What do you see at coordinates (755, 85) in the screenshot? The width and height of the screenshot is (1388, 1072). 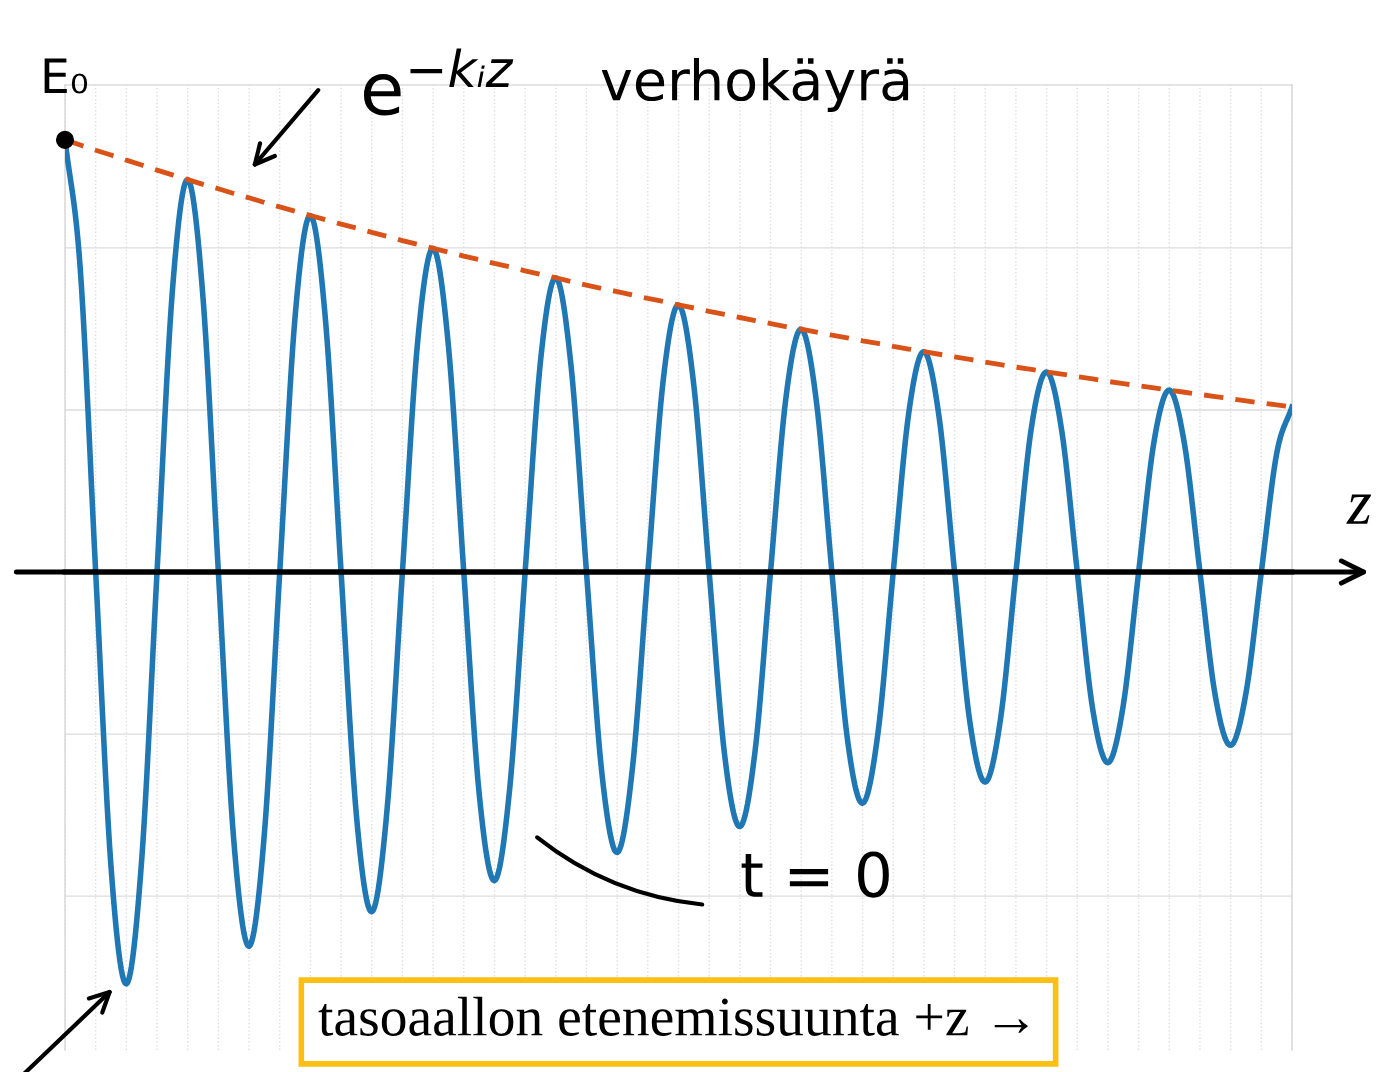 I see `text: verhokäyrä` at bounding box center [755, 85].